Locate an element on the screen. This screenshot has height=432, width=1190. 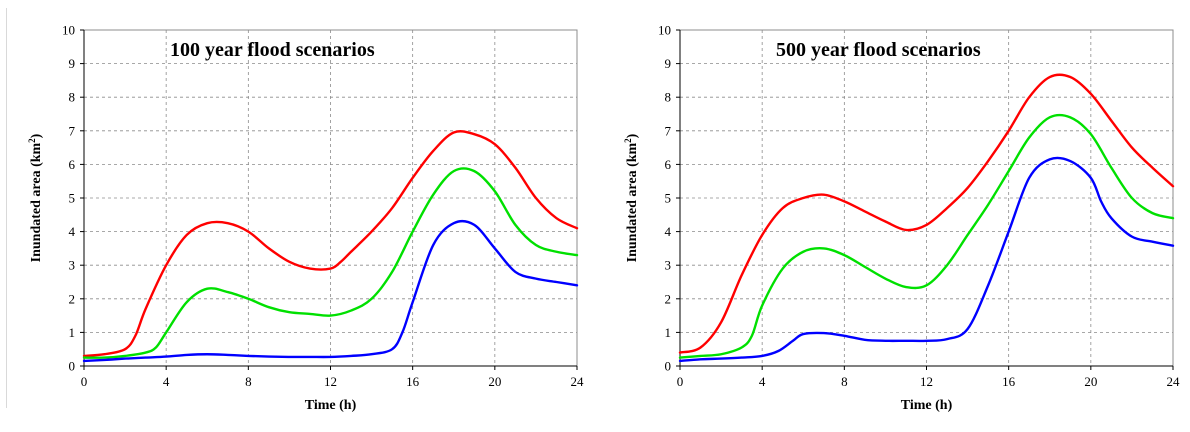
chart-title: 500 year flood scenarios is located at coordinates (878, 50).